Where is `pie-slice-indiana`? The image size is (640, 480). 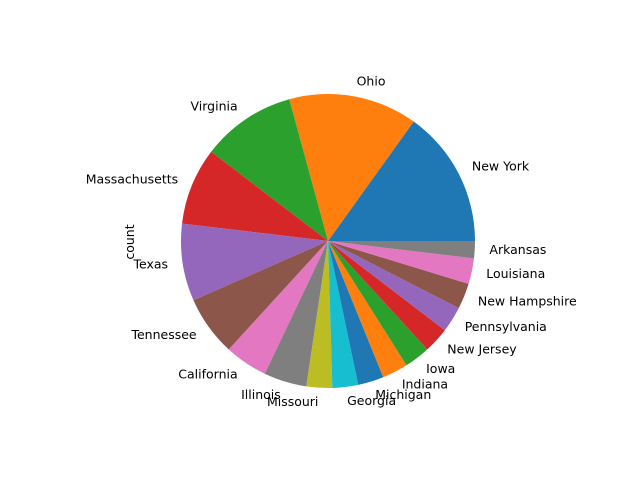 pie-slice-indiana is located at coordinates (367, 309).